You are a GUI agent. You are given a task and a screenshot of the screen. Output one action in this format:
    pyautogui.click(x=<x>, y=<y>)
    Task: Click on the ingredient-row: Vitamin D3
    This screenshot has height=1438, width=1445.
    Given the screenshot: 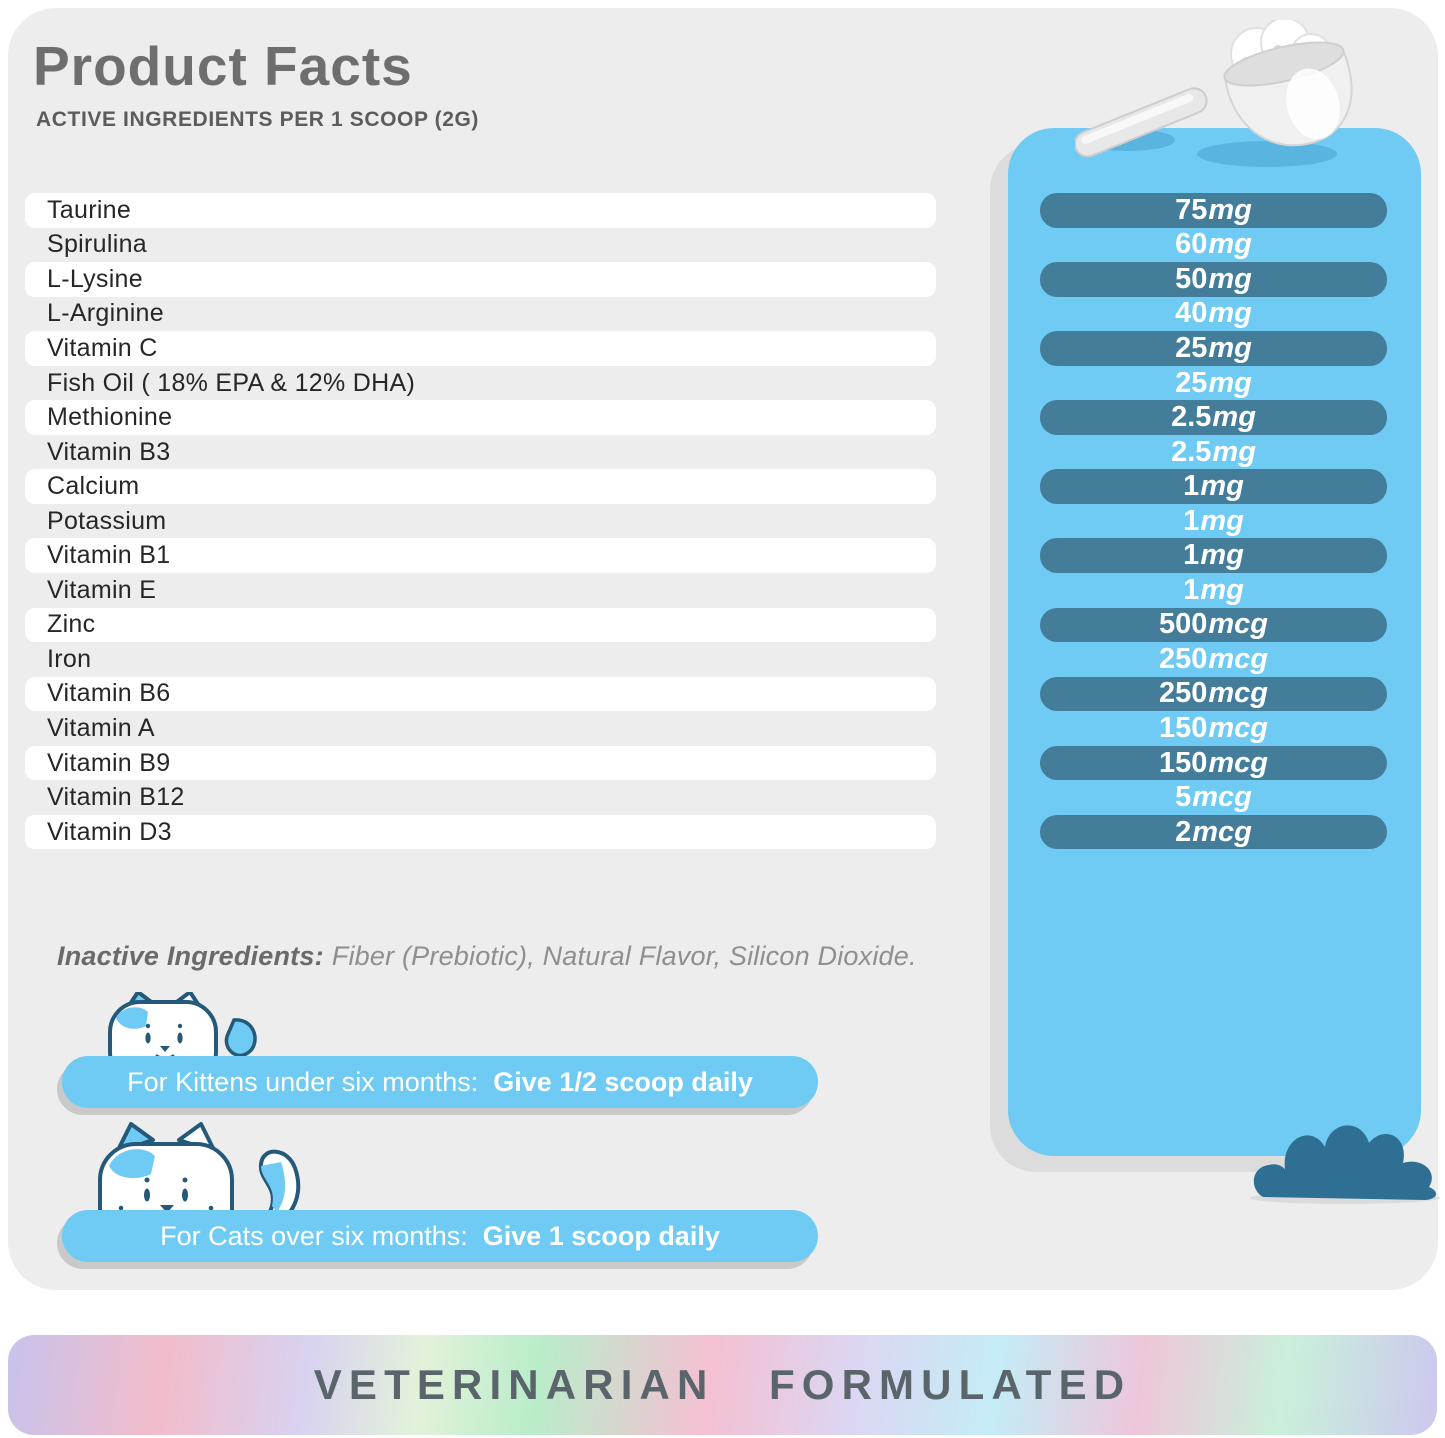 What is the action you would take?
    pyautogui.click(x=480, y=832)
    